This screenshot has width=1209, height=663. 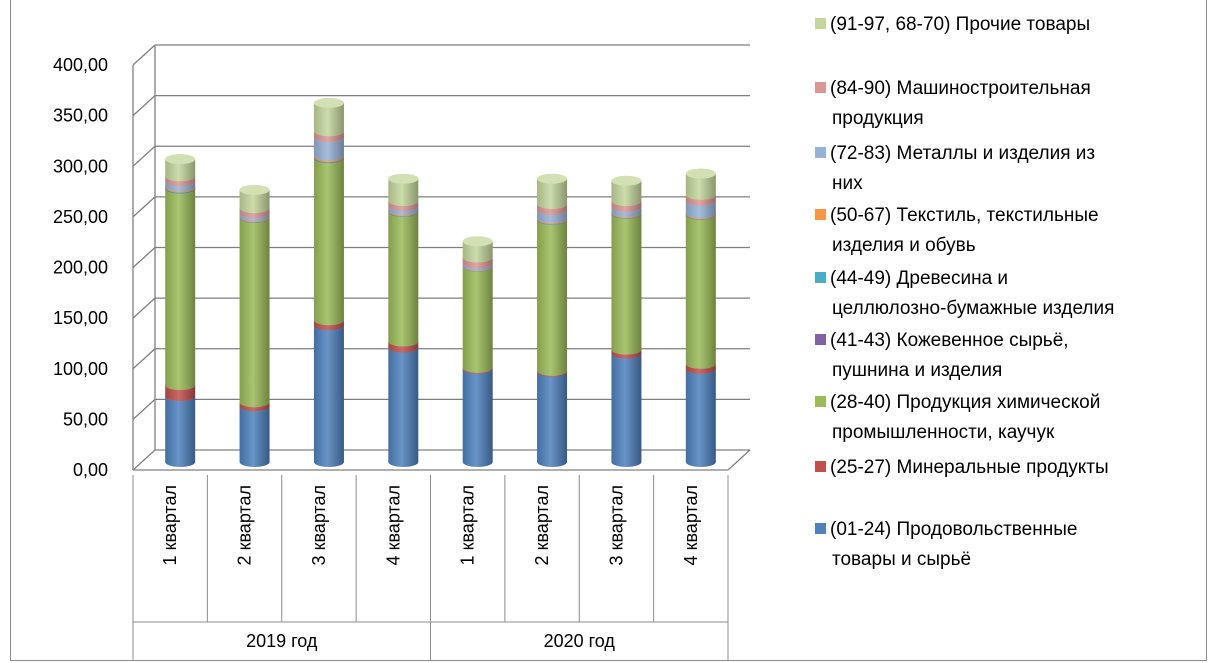 What do you see at coordinates (965, 402) in the screenshot?
I see `legend-label: (28-40) Продукция химической` at bounding box center [965, 402].